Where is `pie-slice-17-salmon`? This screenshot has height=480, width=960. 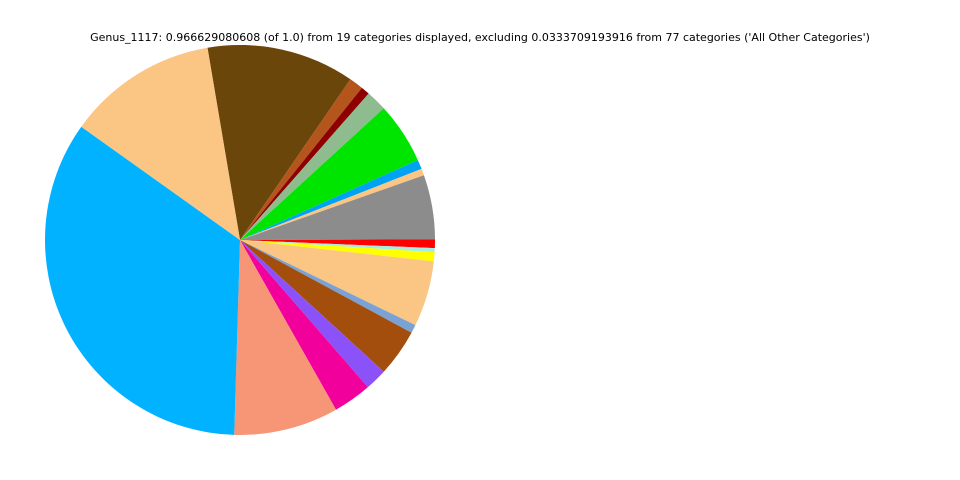
pie-slice-17-salmon is located at coordinates (285, 337).